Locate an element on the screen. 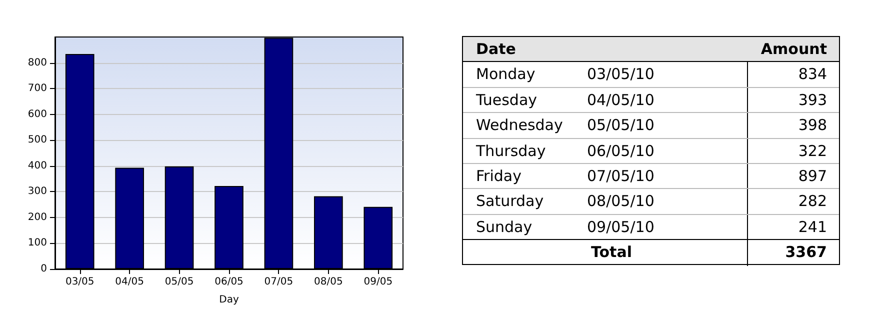 This screenshot has height=312, width=892. text: 06/05/10 is located at coordinates (620, 151).